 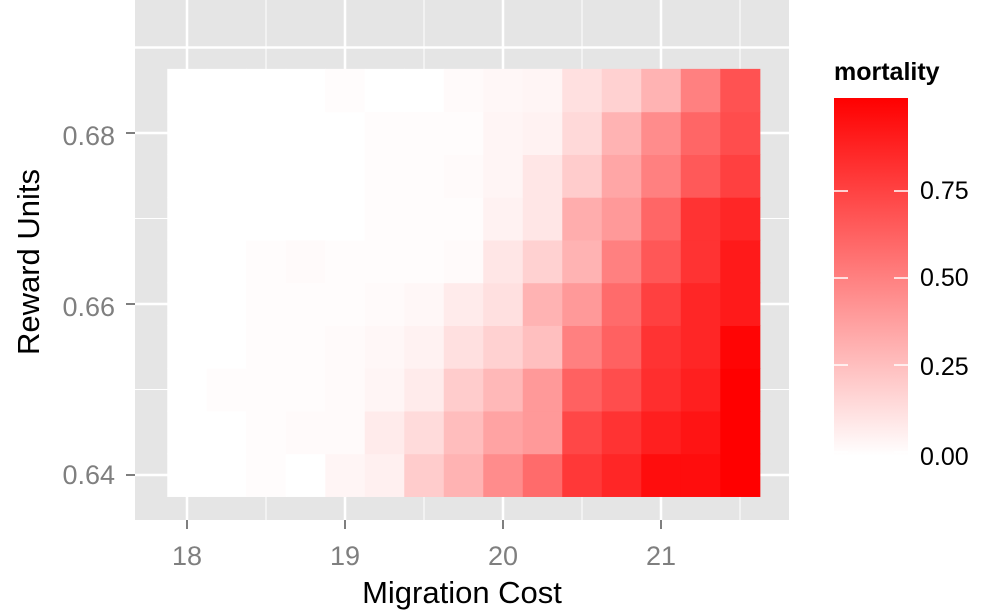 I want to click on legend-ticks, so click(x=871, y=321).